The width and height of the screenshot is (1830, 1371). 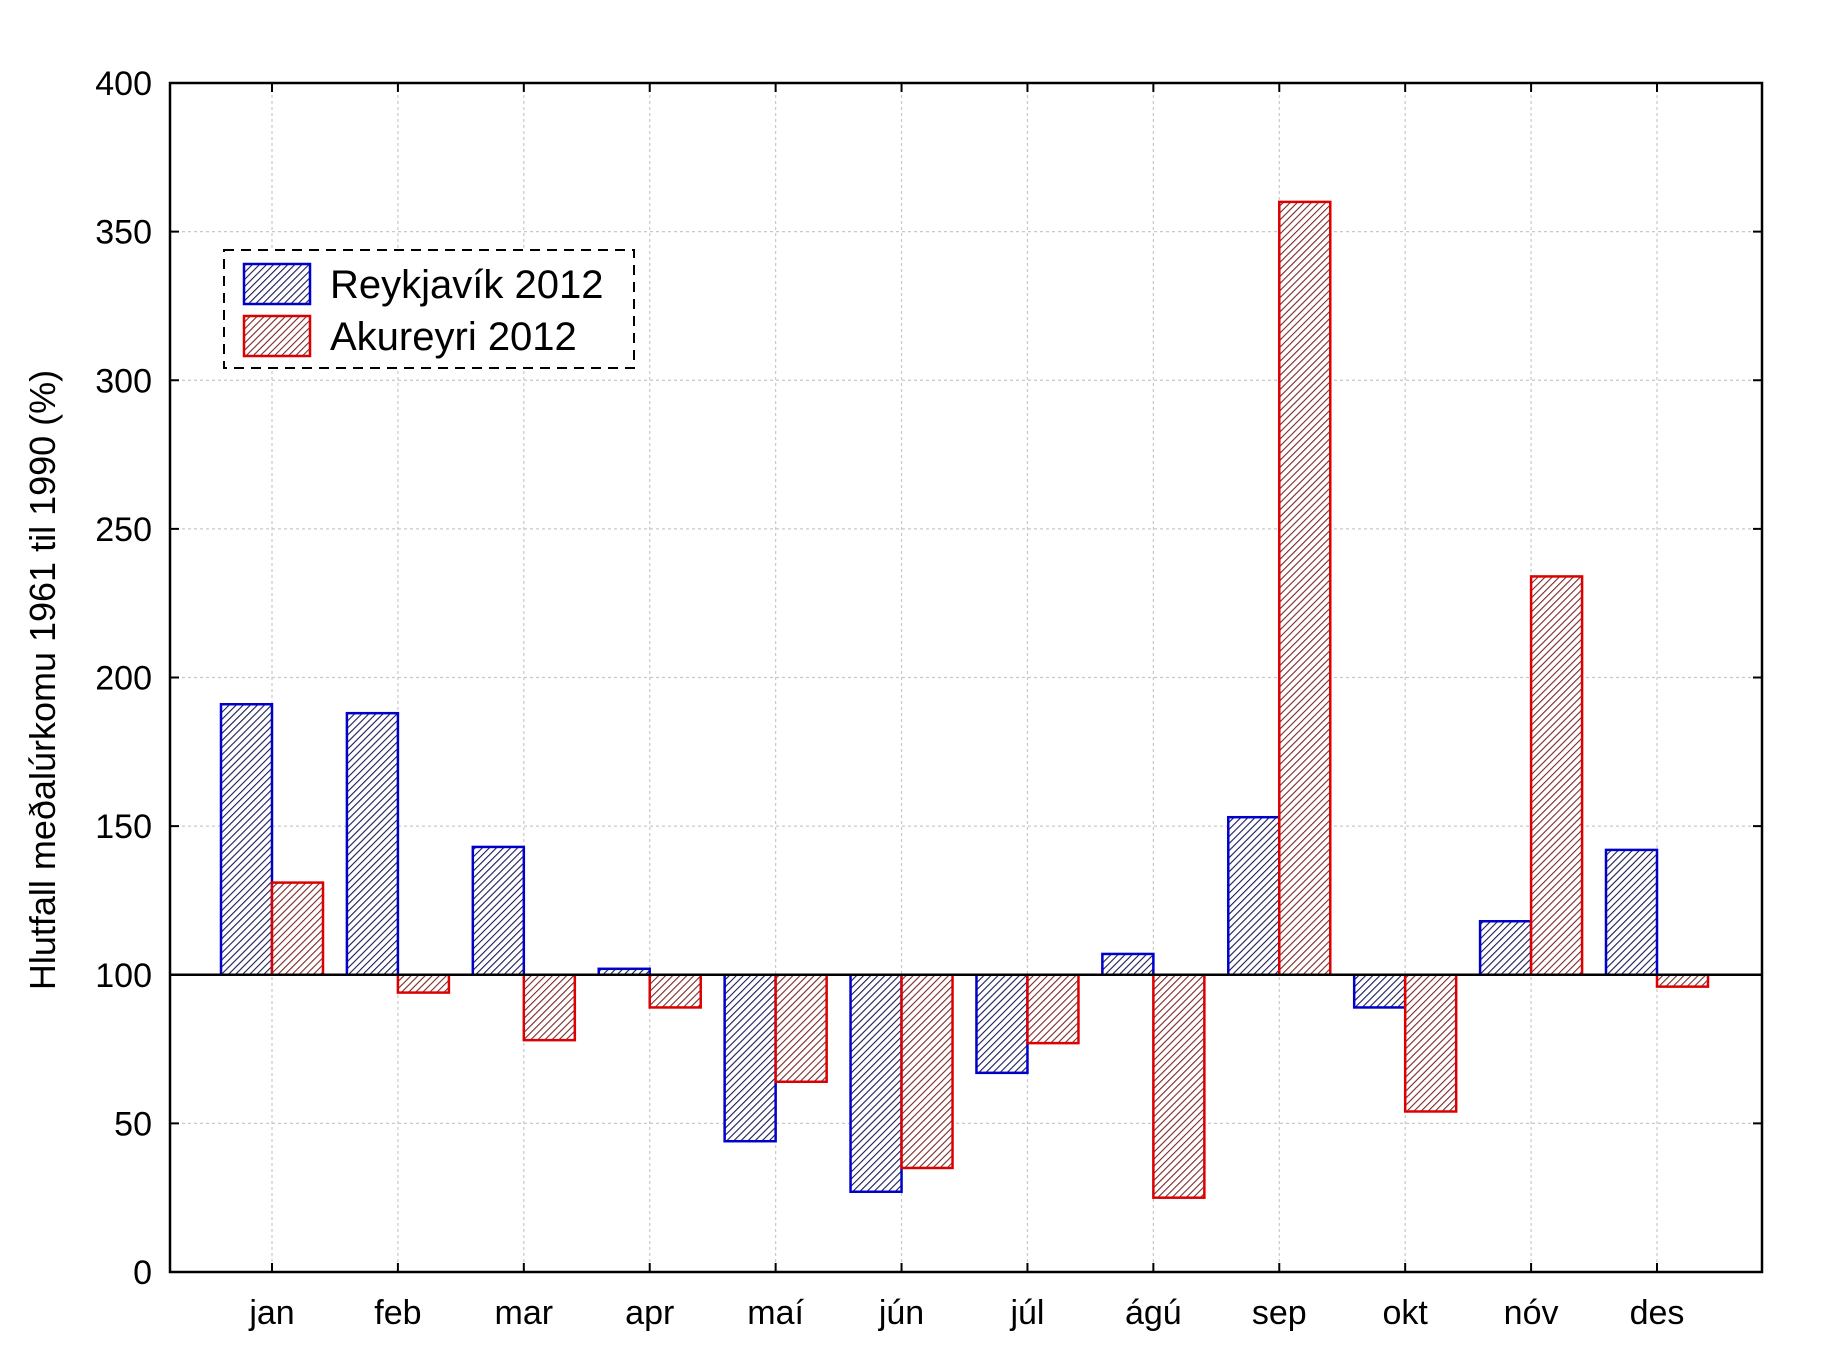 I want to click on y-tick-label: 50, so click(x=133, y=1124).